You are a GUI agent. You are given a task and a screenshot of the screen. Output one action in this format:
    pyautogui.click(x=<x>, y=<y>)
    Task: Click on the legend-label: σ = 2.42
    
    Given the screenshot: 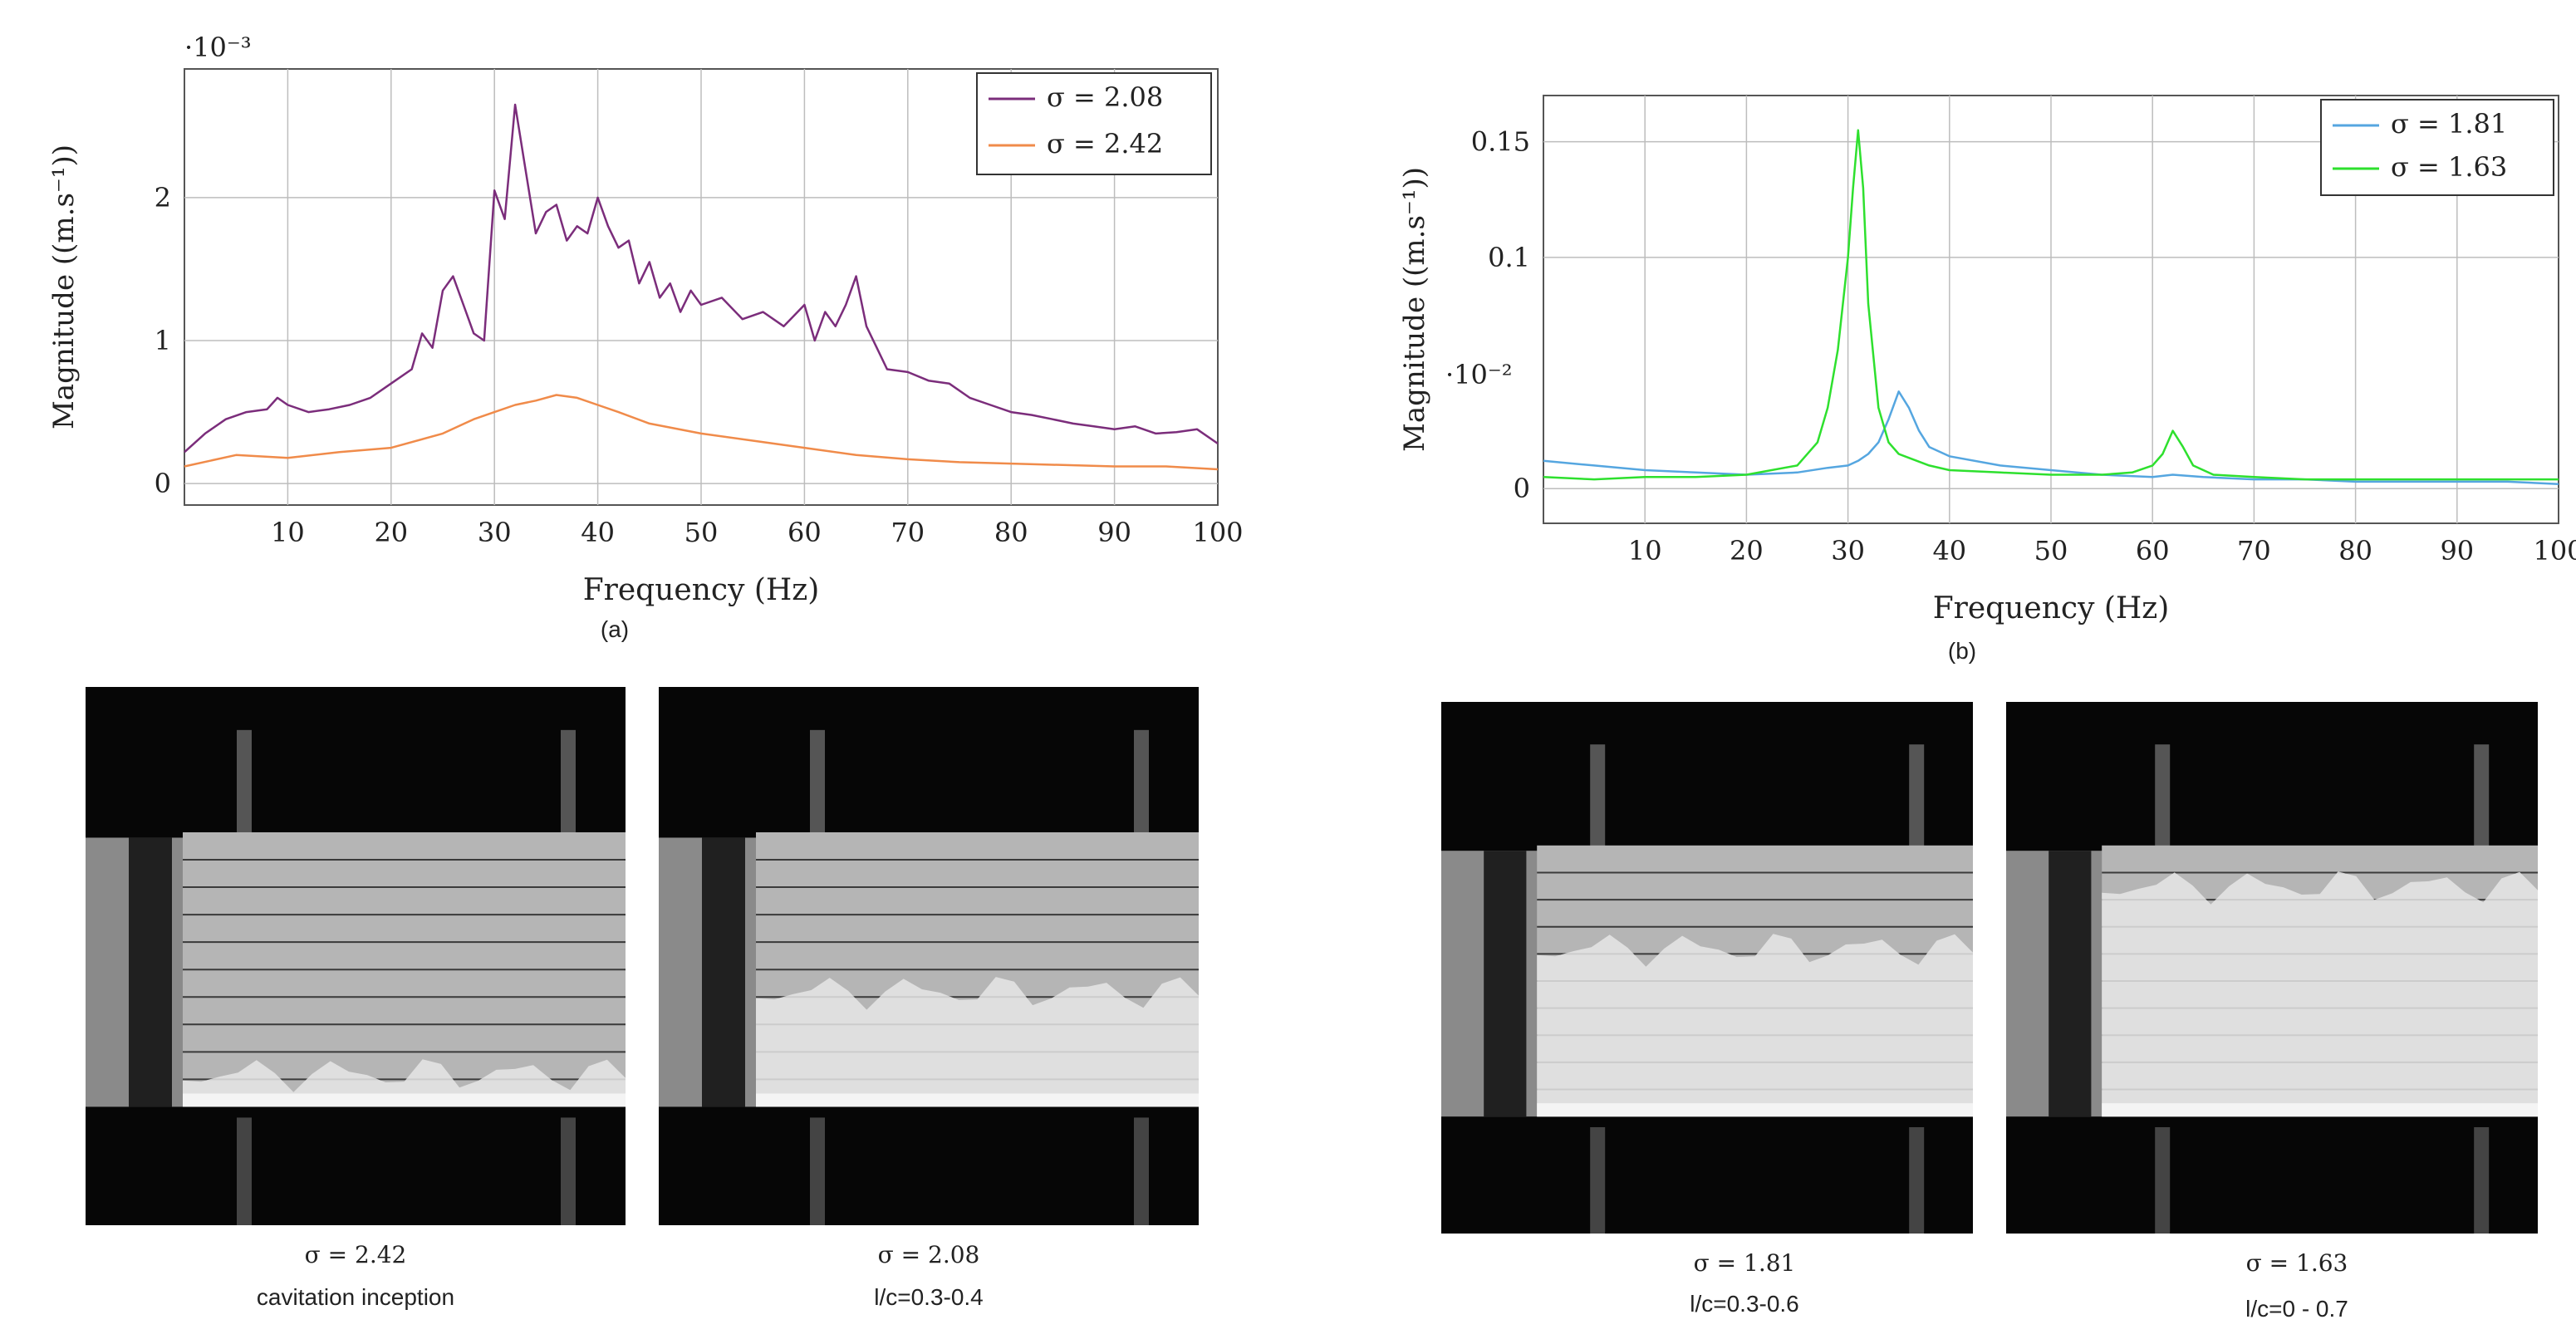 What is the action you would take?
    pyautogui.click(x=1105, y=143)
    